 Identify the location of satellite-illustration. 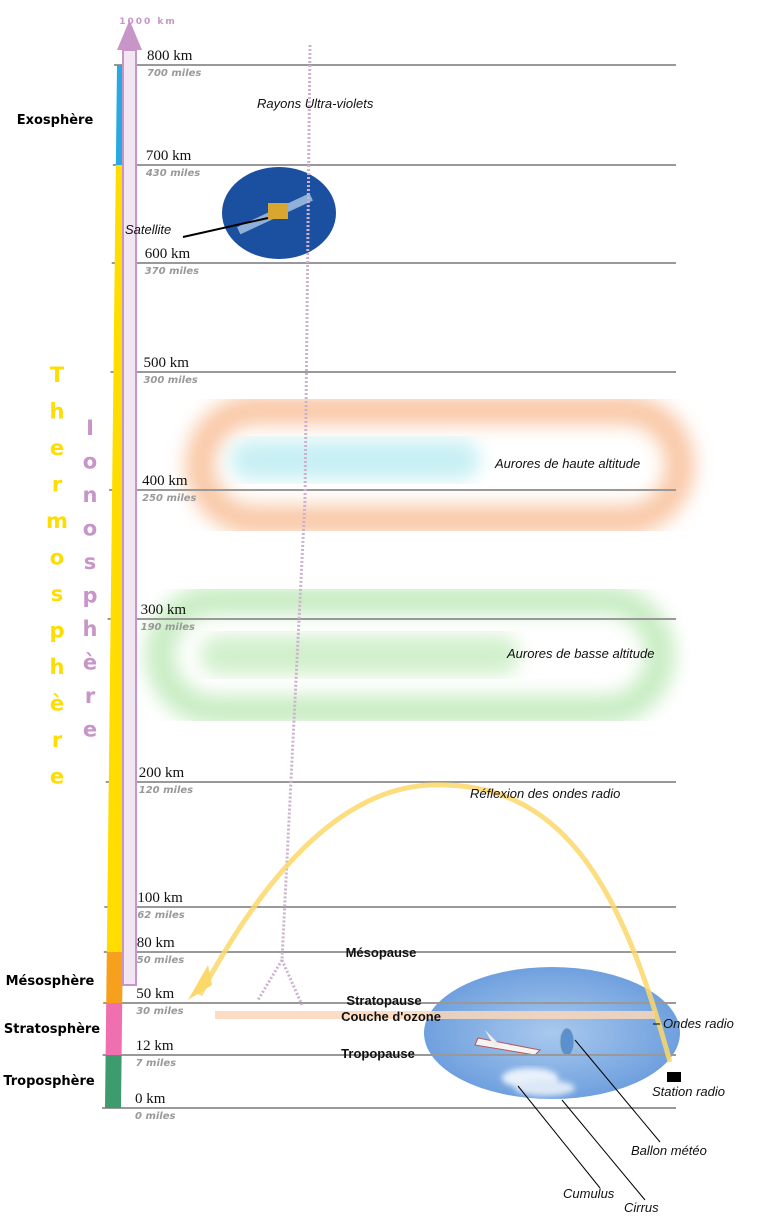
(279, 213).